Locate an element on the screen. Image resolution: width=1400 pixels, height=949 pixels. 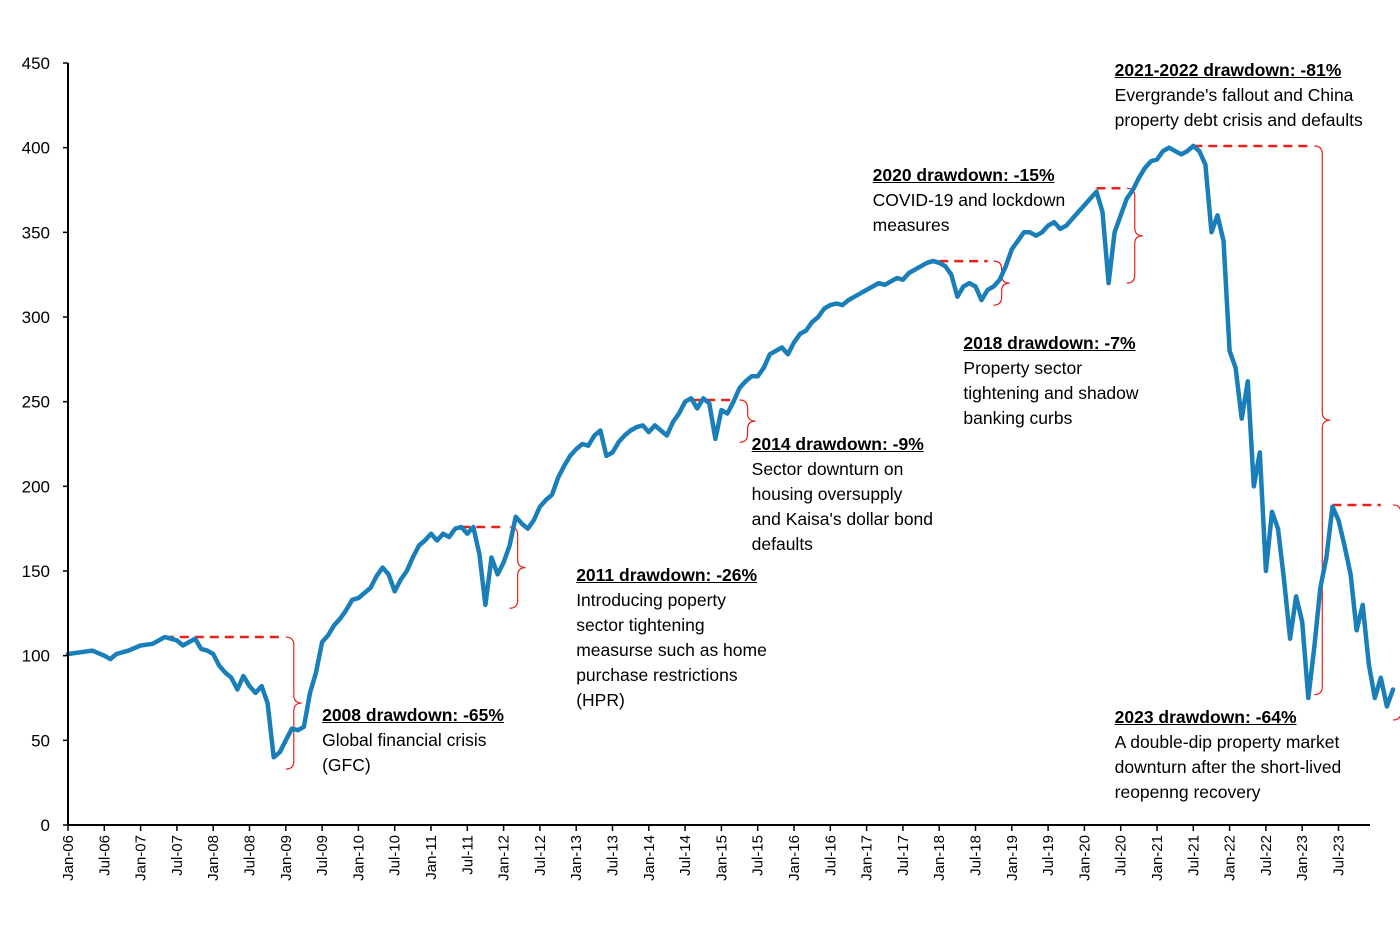
x-tick-label: Jan-15 is located at coordinates (721, 858).